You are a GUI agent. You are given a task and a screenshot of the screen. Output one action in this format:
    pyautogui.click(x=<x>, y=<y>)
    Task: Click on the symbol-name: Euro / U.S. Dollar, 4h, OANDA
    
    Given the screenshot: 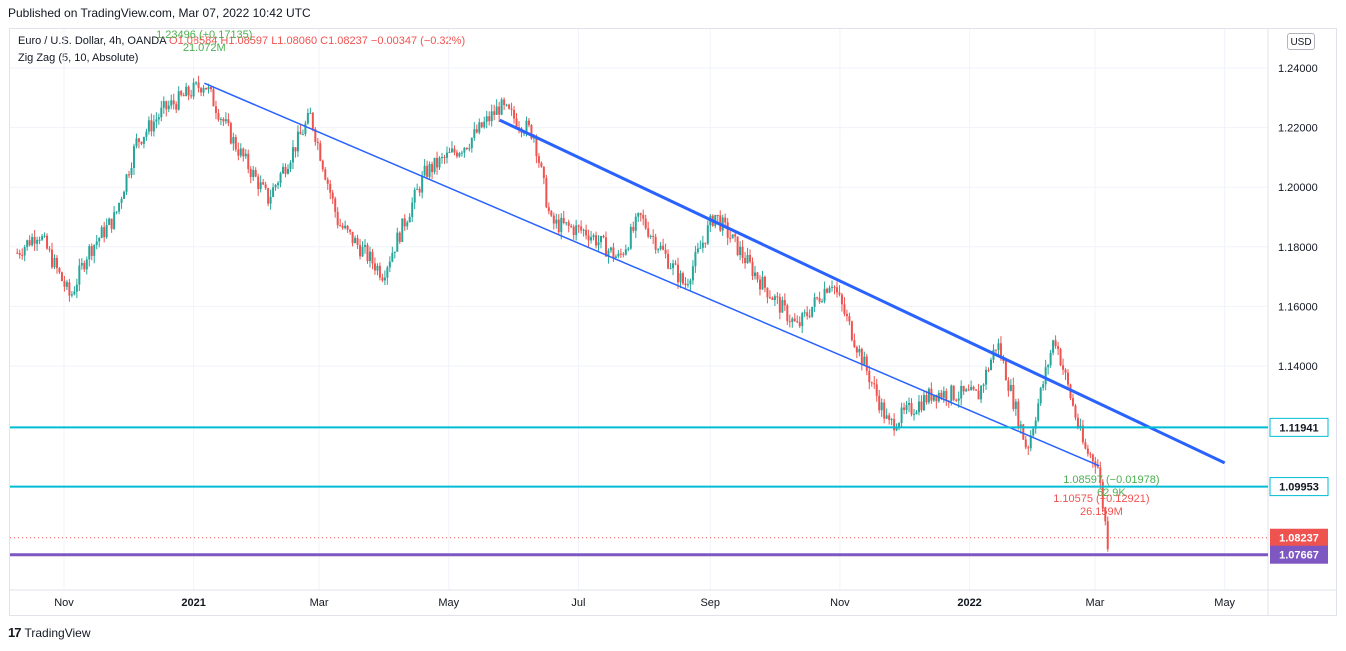 What is the action you would take?
    pyautogui.click(x=92, y=41)
    